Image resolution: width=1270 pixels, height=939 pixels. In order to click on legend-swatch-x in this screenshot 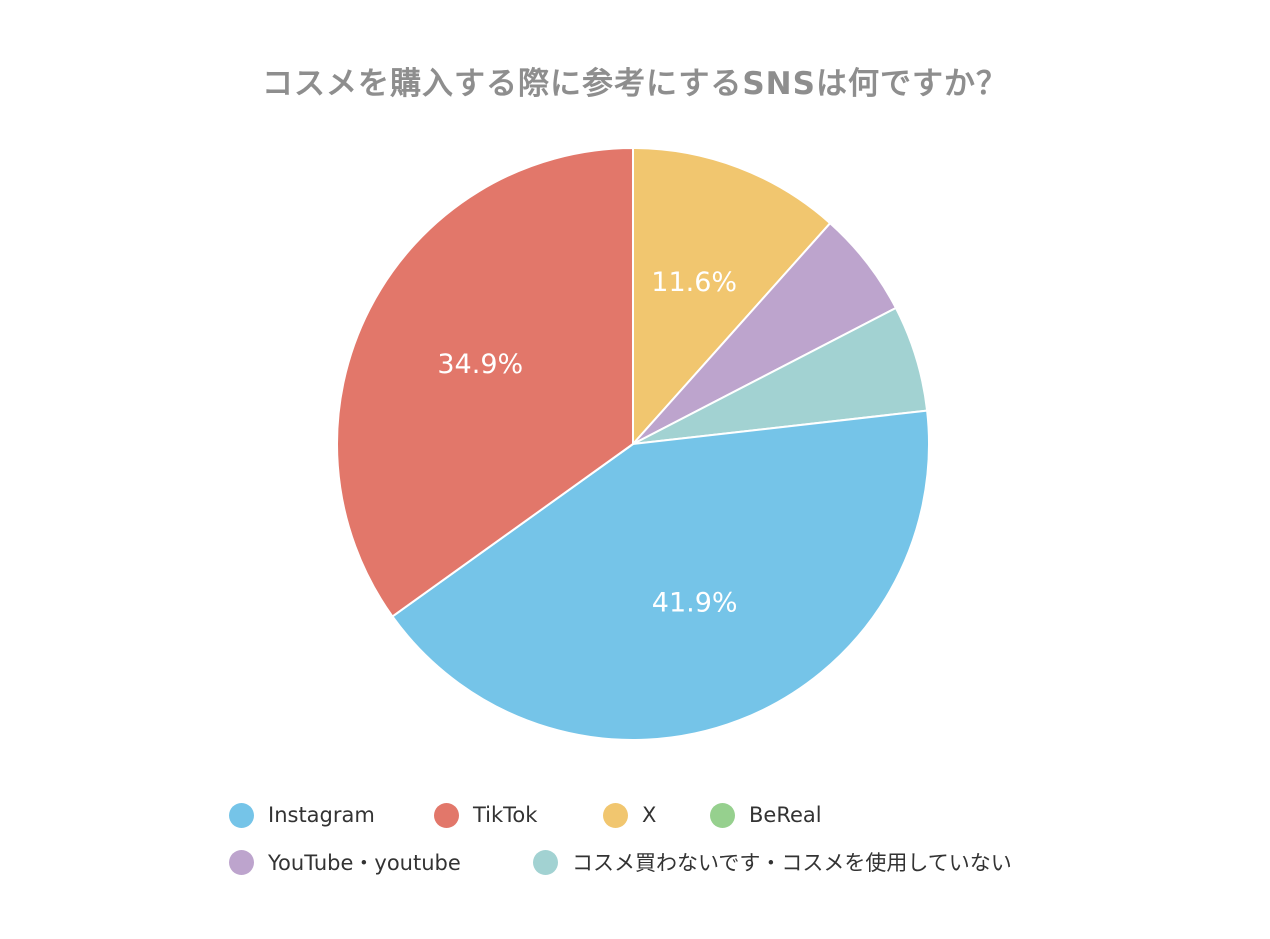, I will do `click(615, 815)`.